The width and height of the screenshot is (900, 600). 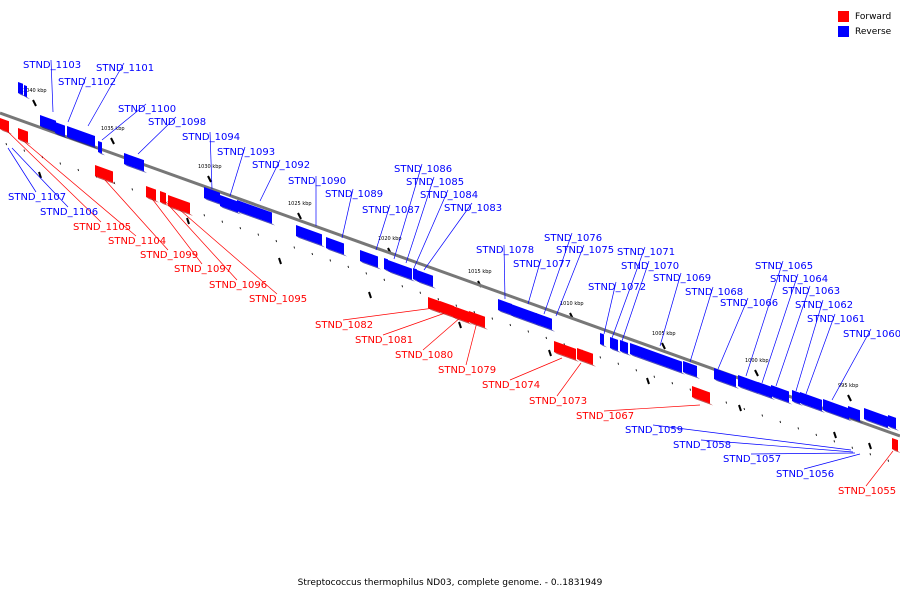 What do you see at coordinates (558, 401) in the screenshot?
I see `forward-gene-label: STND_1073` at bounding box center [558, 401].